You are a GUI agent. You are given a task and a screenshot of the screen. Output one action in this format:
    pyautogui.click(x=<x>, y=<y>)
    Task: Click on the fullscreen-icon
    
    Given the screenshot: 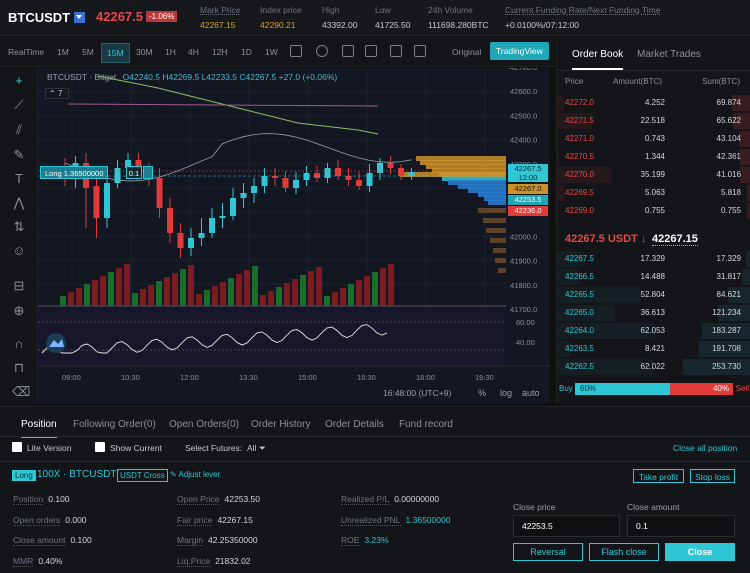 What is the action you would take?
    pyautogui.click(x=420, y=51)
    